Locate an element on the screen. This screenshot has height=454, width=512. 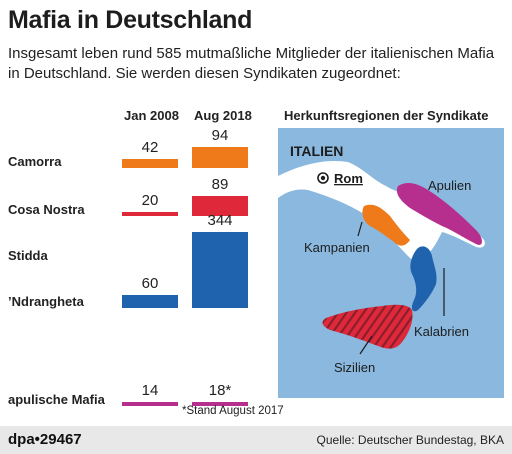
row-label-4: apulische Mafia is located at coordinates (56, 399).